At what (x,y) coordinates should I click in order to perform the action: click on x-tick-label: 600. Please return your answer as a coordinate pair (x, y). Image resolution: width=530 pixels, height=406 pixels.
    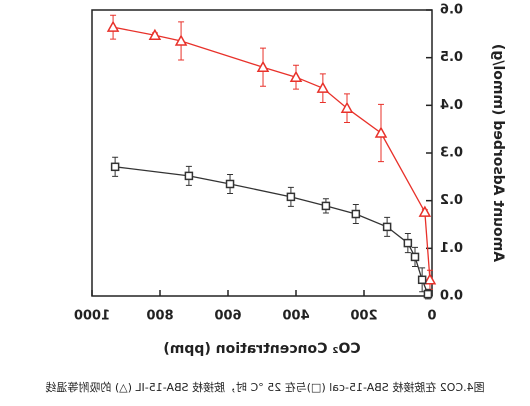
    Looking at the image, I should click on (227, 316).